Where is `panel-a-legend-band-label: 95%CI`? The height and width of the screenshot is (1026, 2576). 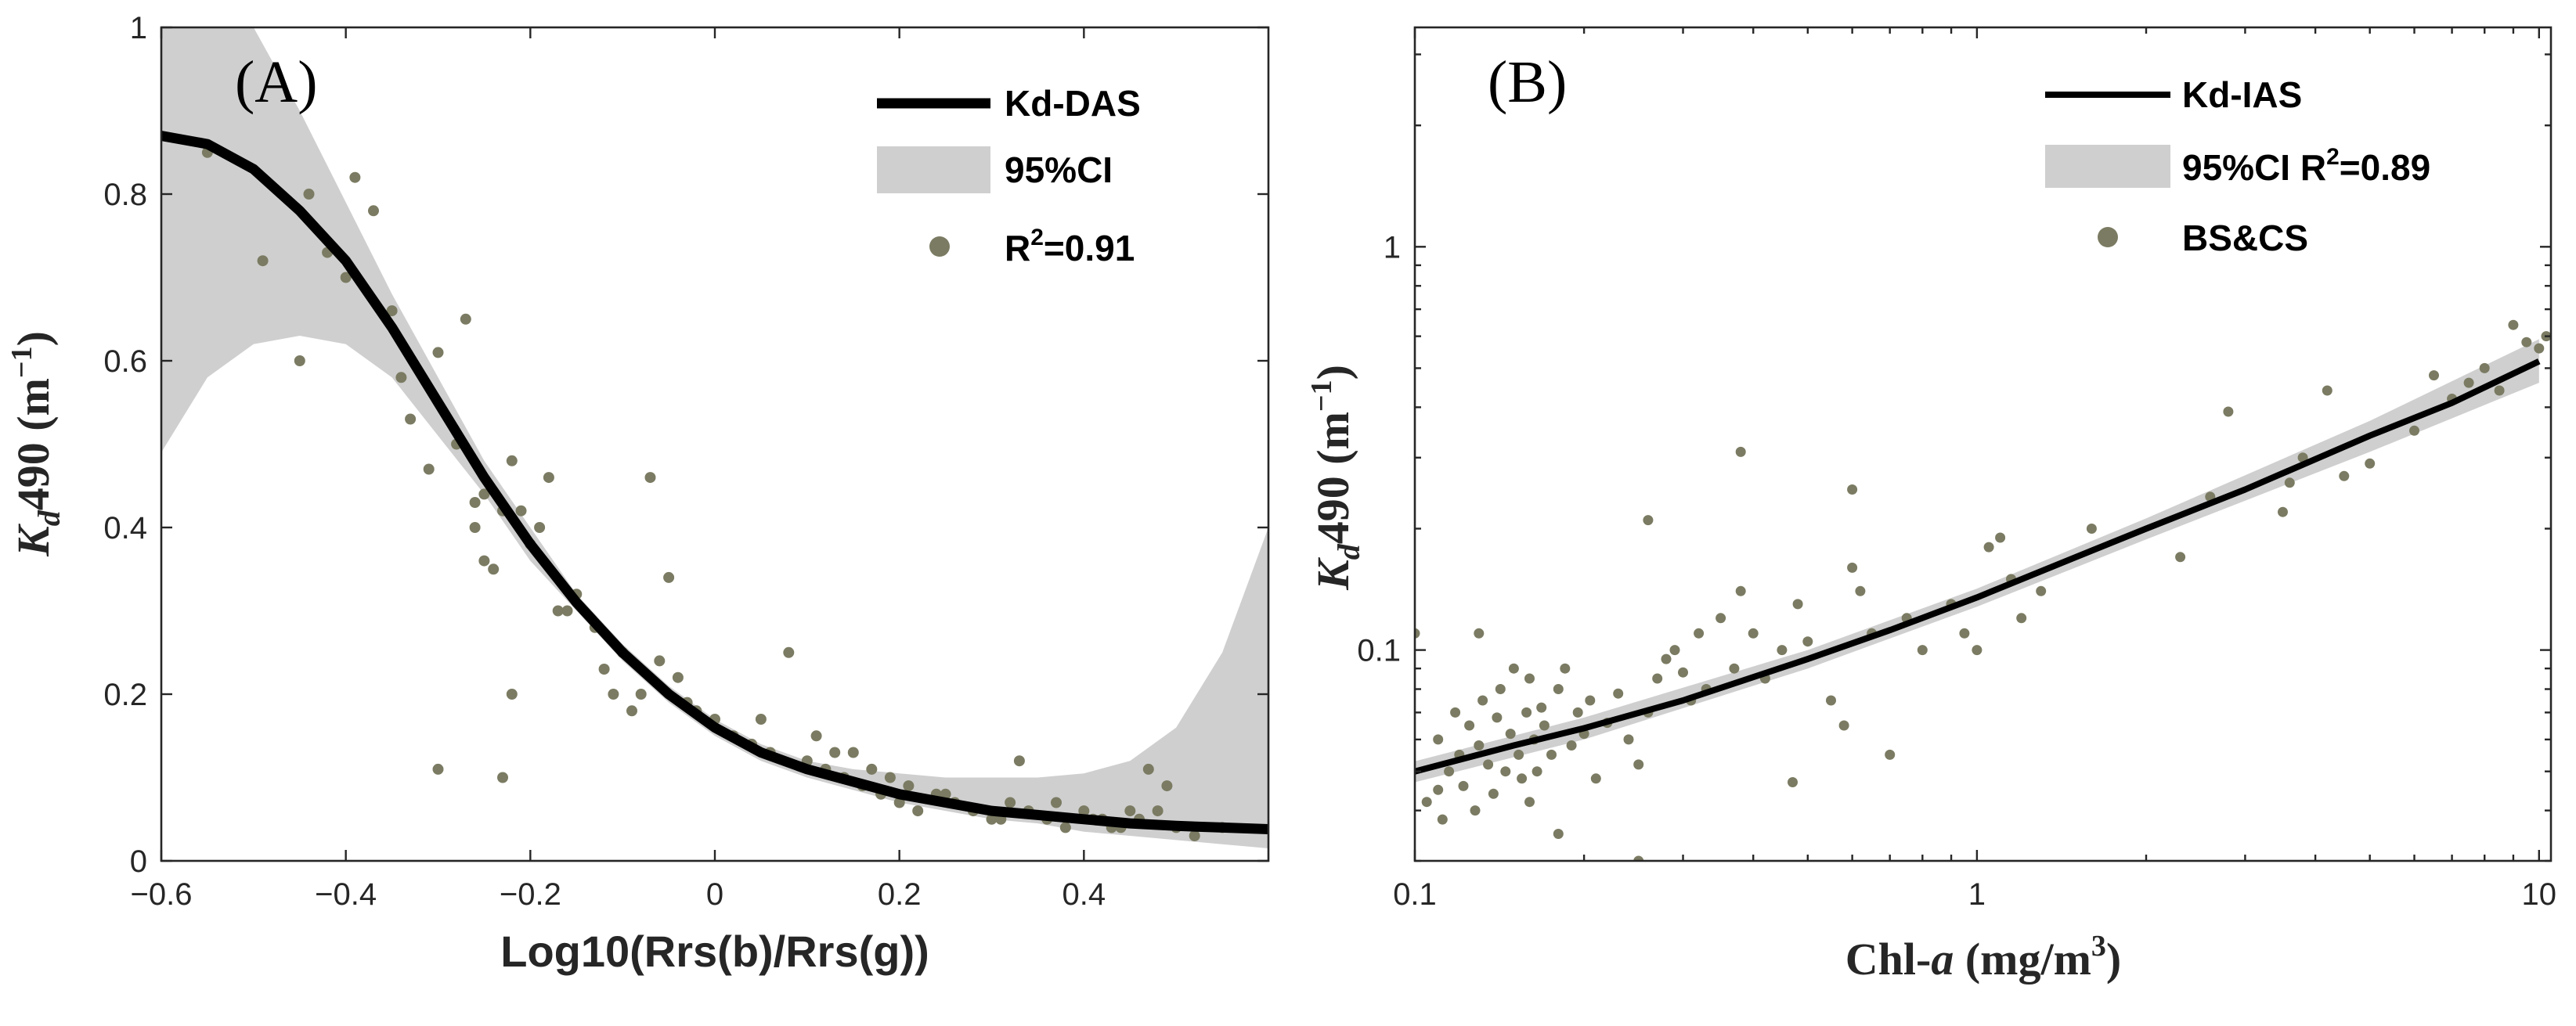 panel-a-legend-band-label: 95%CI is located at coordinates (1059, 169).